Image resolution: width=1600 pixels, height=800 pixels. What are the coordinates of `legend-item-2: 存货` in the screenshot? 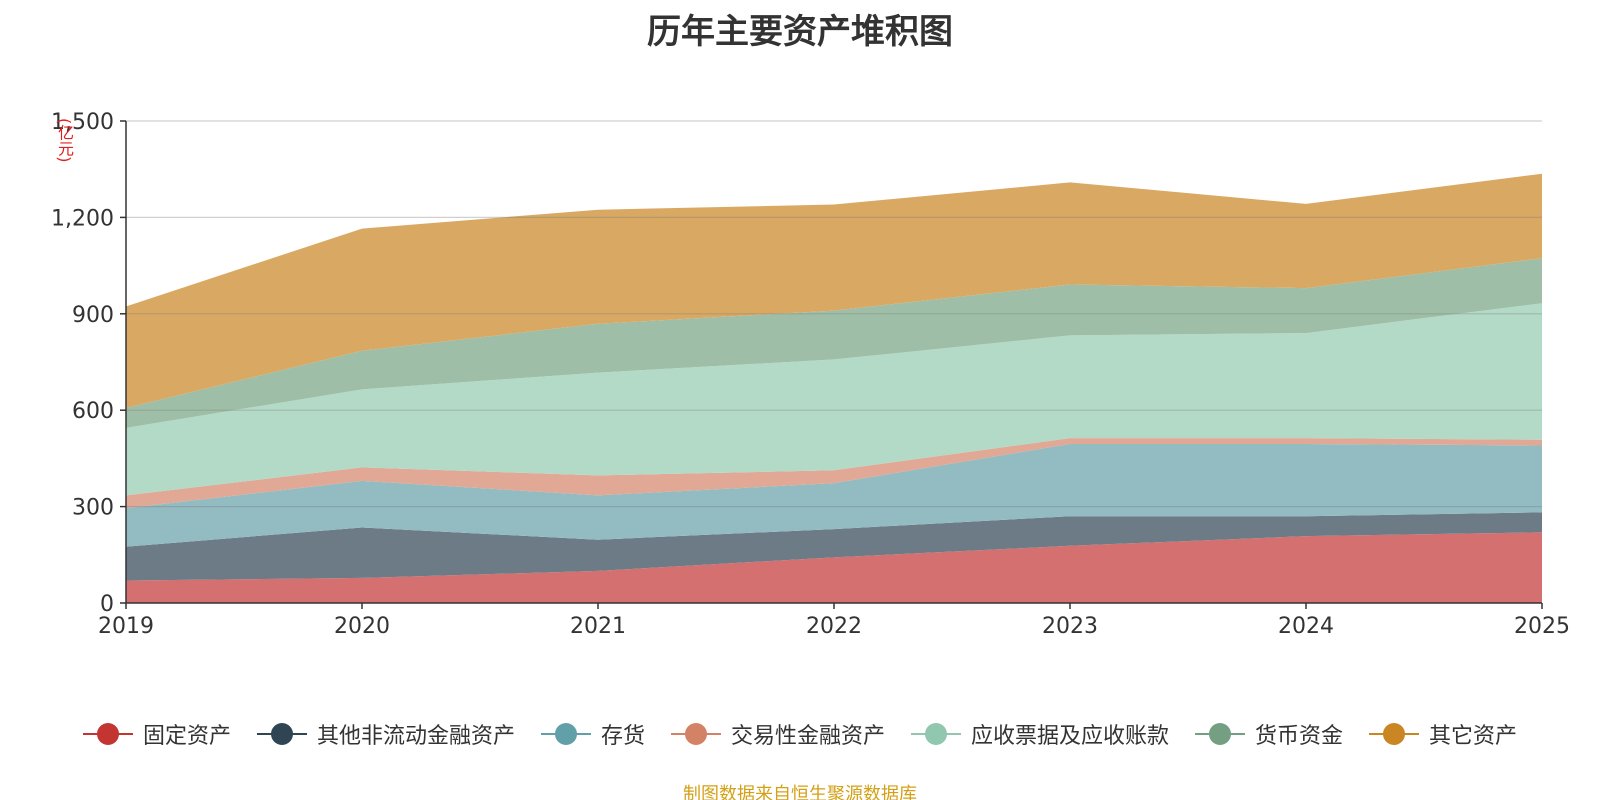 It's located at (592, 734).